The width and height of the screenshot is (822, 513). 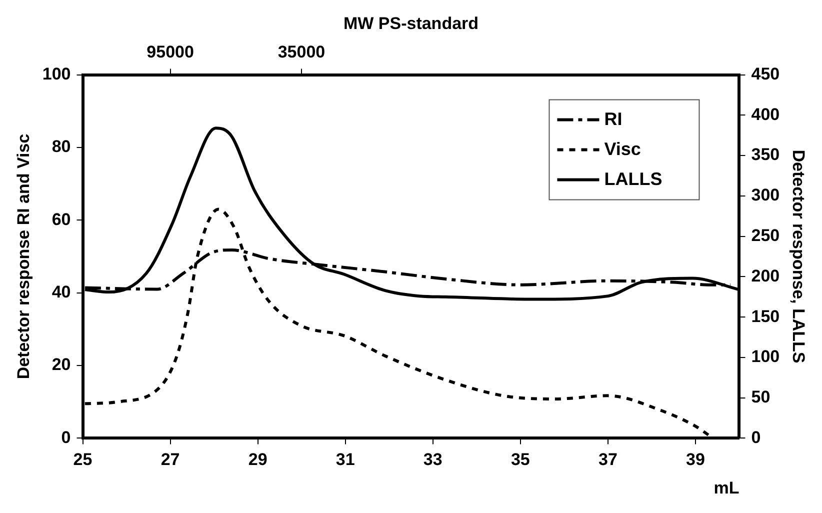 What do you see at coordinates (765, 316) in the screenshot?
I see `y2-tick-label: 150` at bounding box center [765, 316].